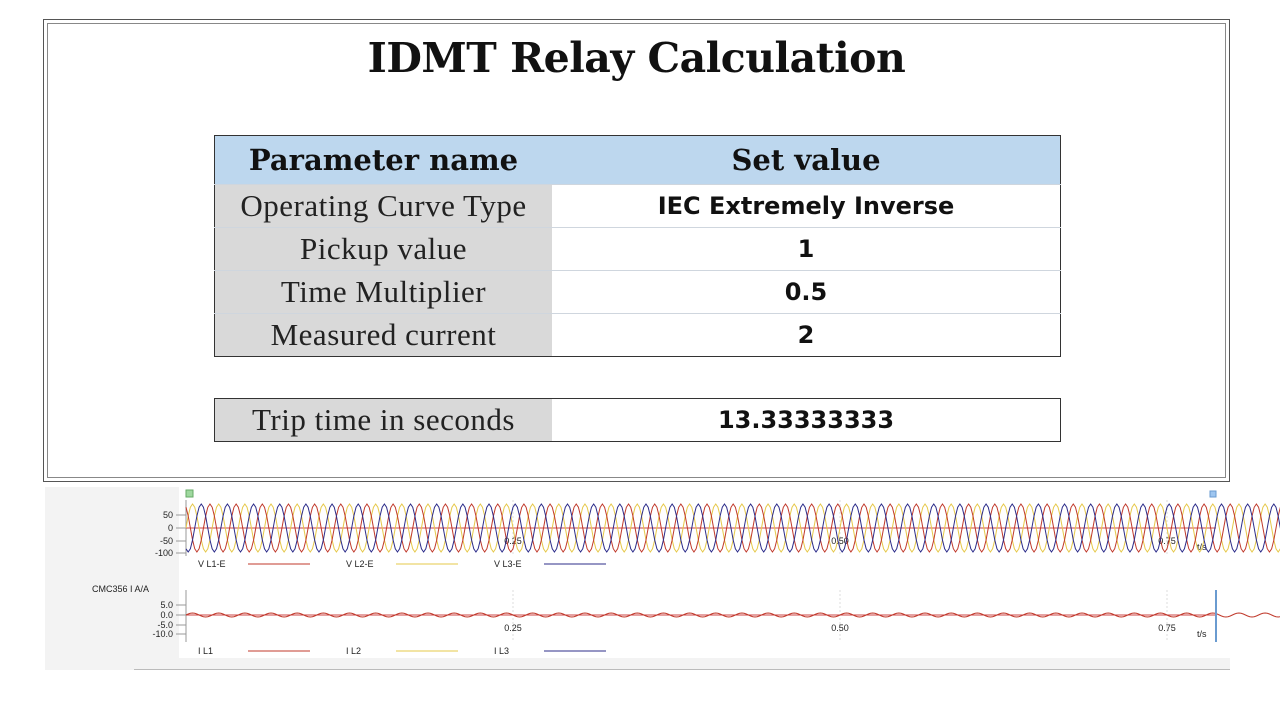  What do you see at coordinates (383, 335) in the screenshot?
I see `param-name-measured-current: Measured current` at bounding box center [383, 335].